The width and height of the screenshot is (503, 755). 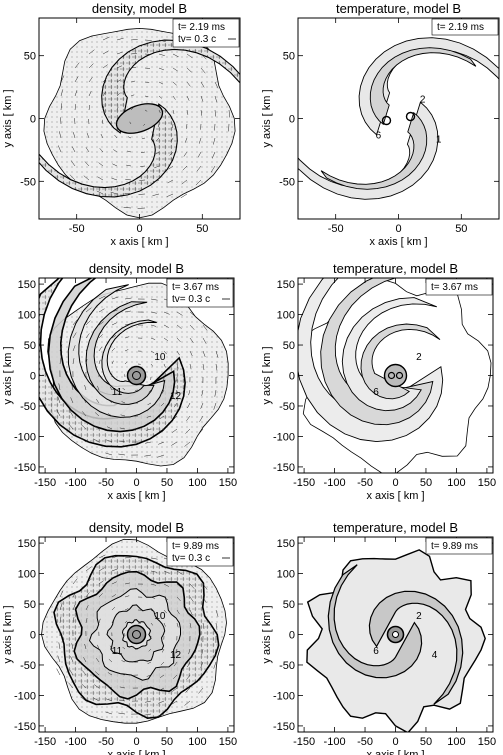 I want to click on y-axis-label: y axis [ km ], so click(x=8, y=375).